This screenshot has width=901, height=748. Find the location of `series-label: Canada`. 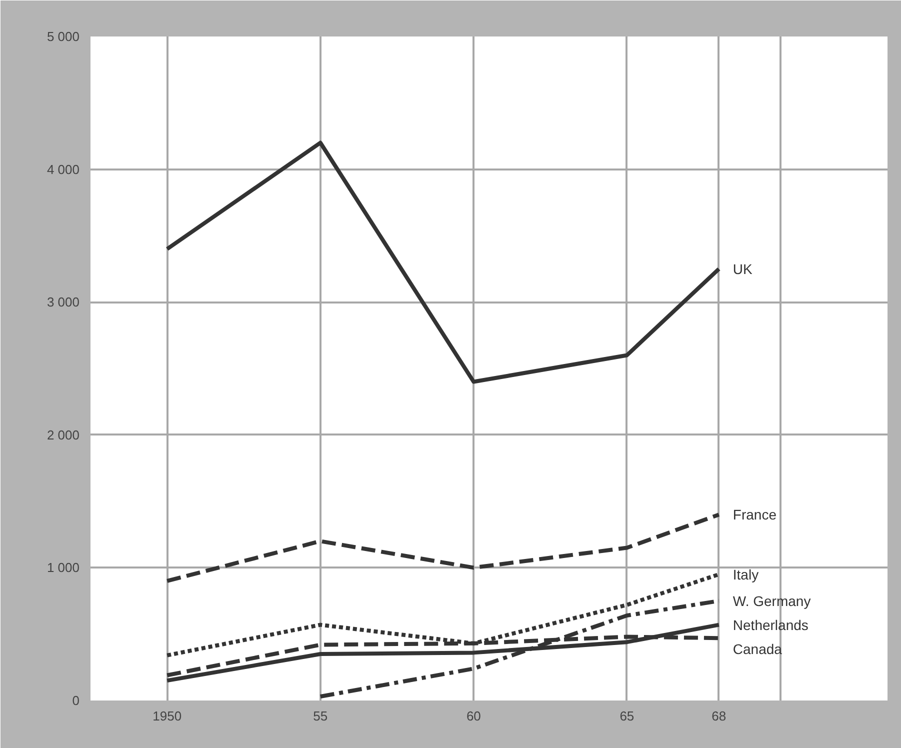

series-label: Canada is located at coordinates (757, 648).